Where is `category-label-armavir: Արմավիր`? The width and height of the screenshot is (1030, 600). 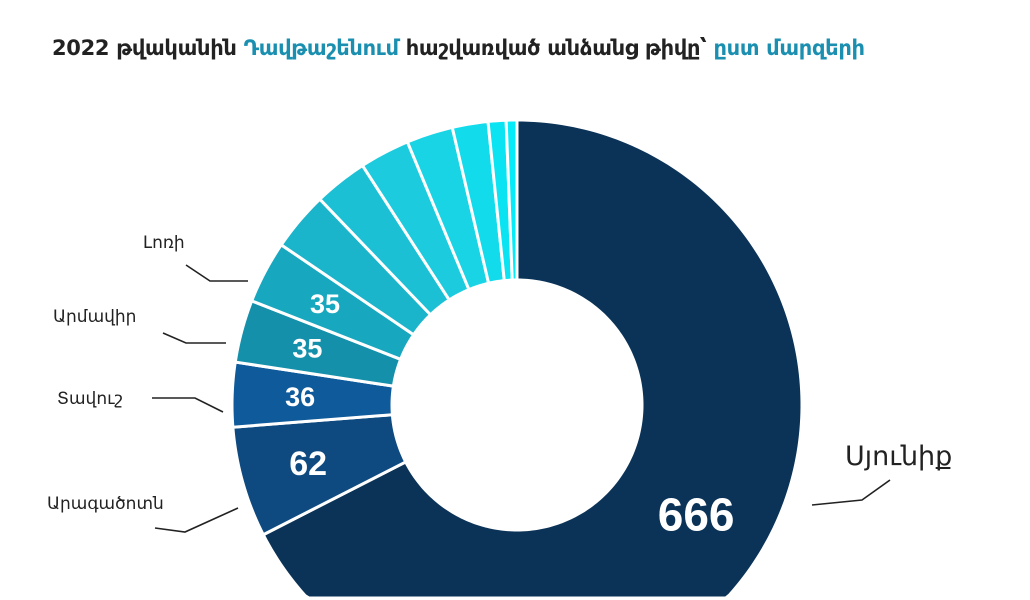 category-label-armavir: Արմավիր is located at coordinates (94, 317).